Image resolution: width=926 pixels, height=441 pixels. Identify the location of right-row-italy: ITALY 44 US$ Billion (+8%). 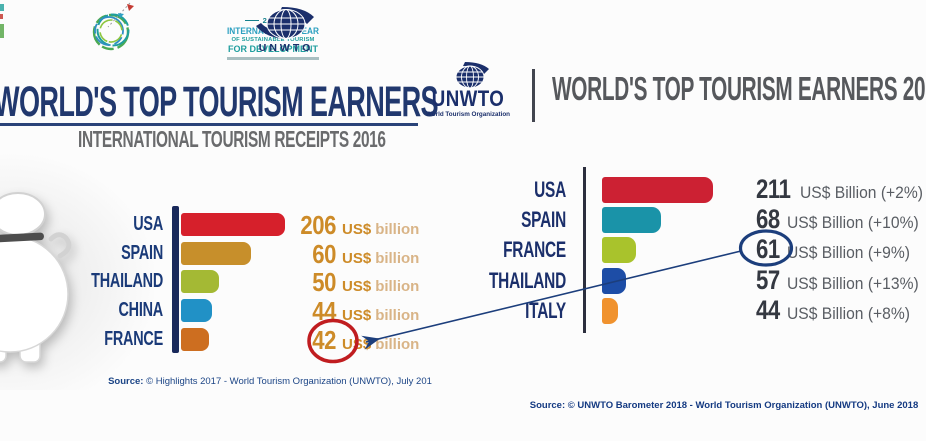
(463, 310).